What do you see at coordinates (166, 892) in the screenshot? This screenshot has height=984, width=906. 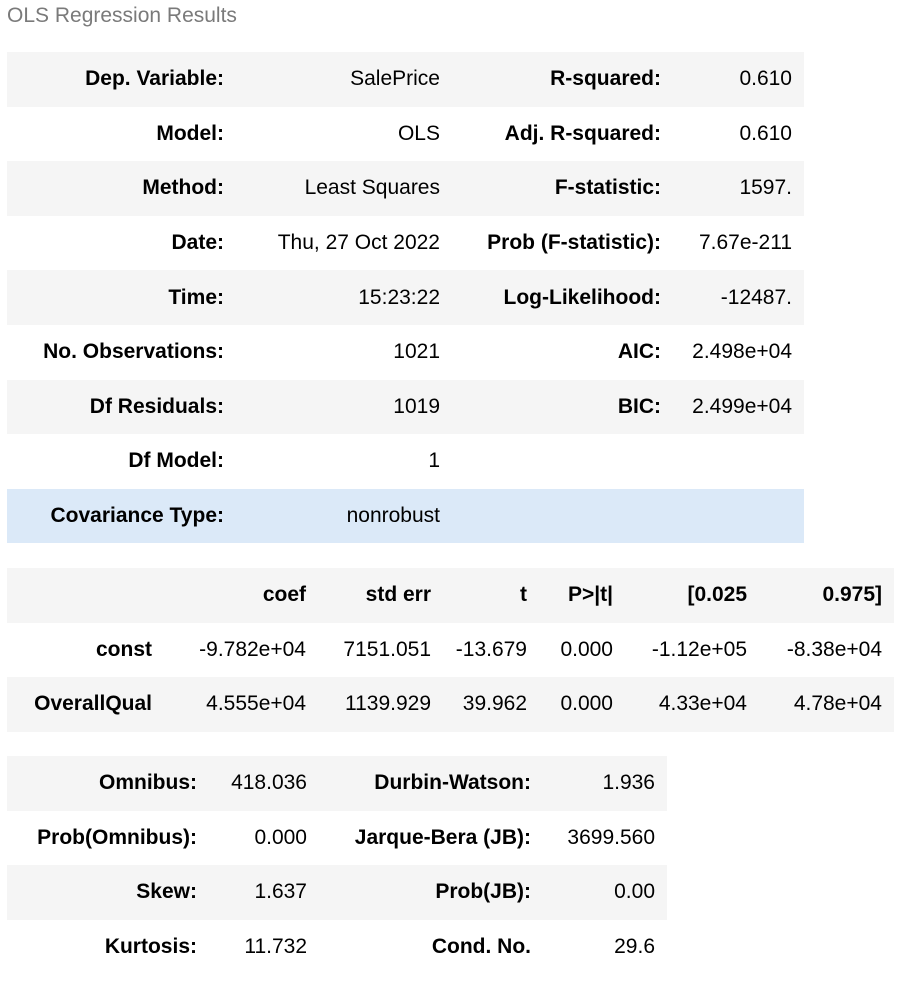 I see `diagnostic-label: Skew:` at bounding box center [166, 892].